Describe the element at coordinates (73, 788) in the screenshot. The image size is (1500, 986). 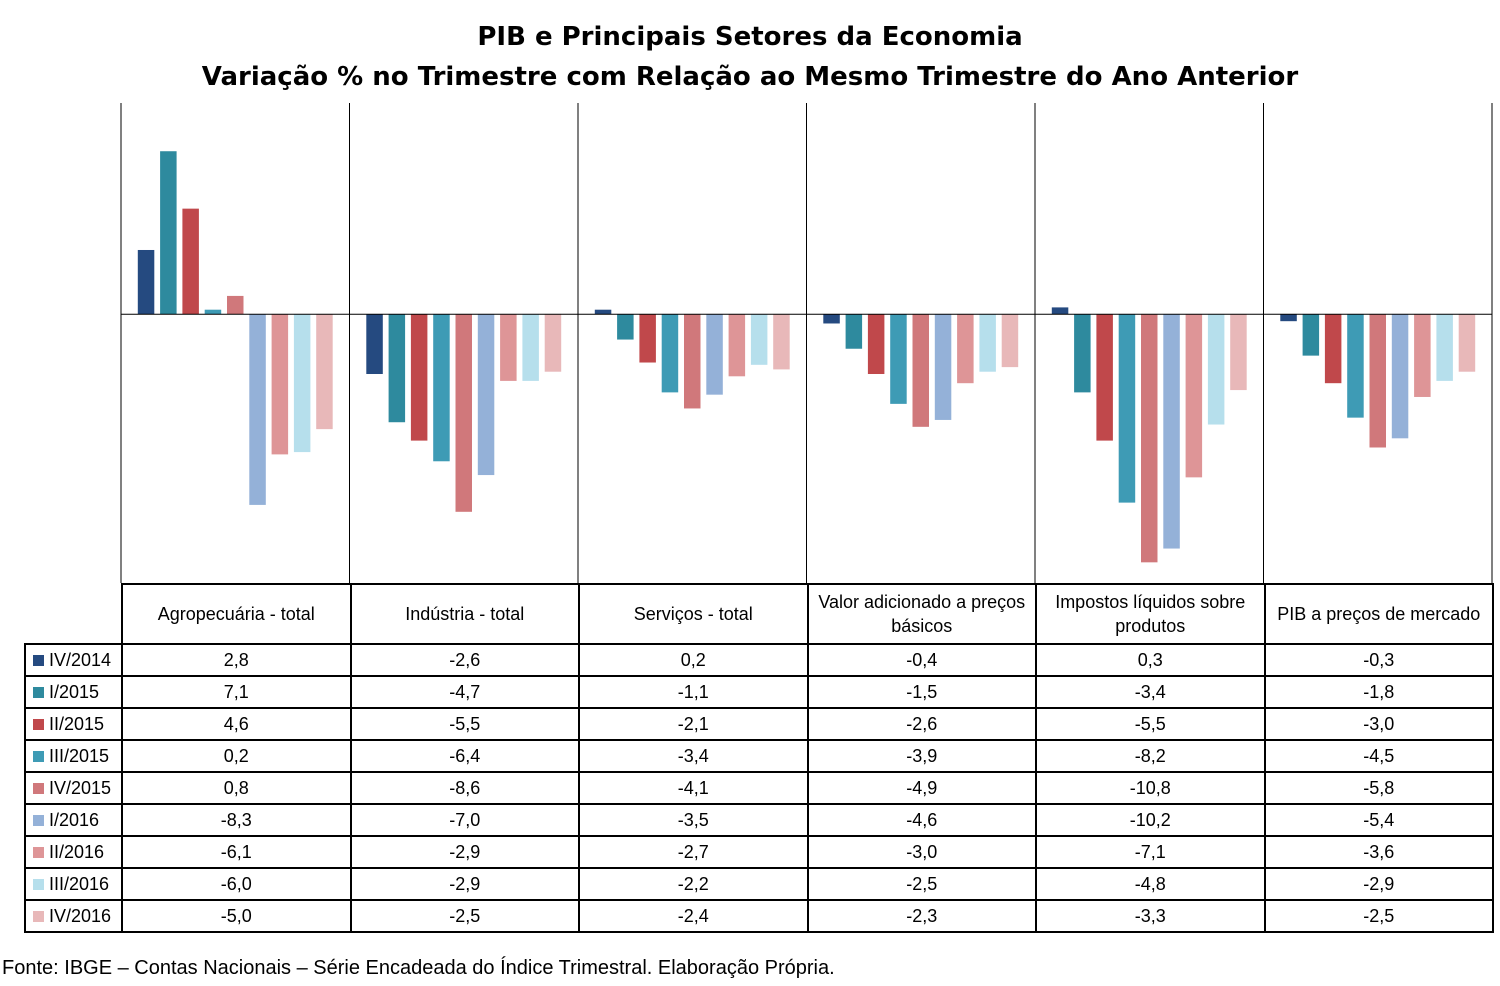
I see `legend-entry: IV/2015` at that location.